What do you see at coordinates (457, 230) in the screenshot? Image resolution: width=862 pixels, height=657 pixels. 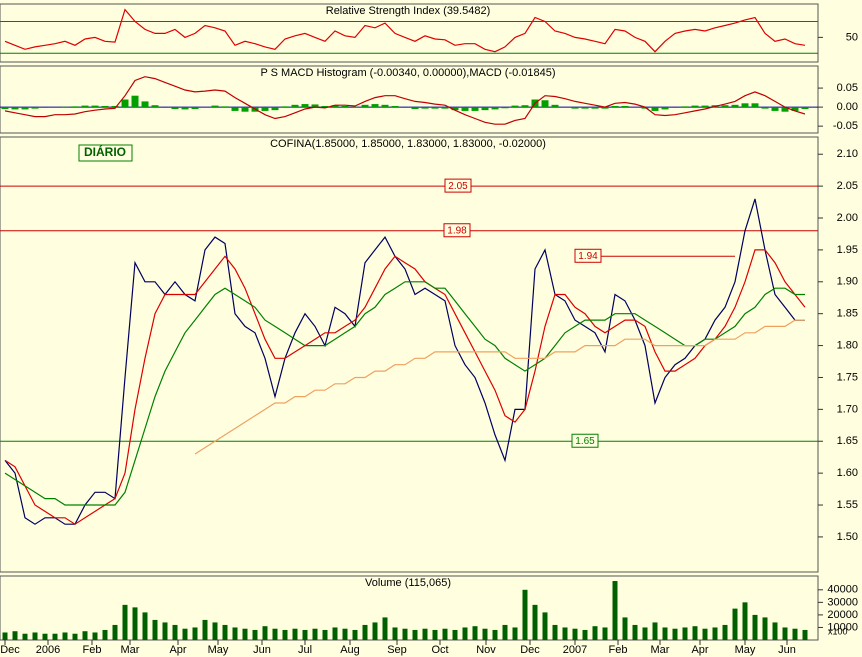 I see `level-label: 1.98` at bounding box center [457, 230].